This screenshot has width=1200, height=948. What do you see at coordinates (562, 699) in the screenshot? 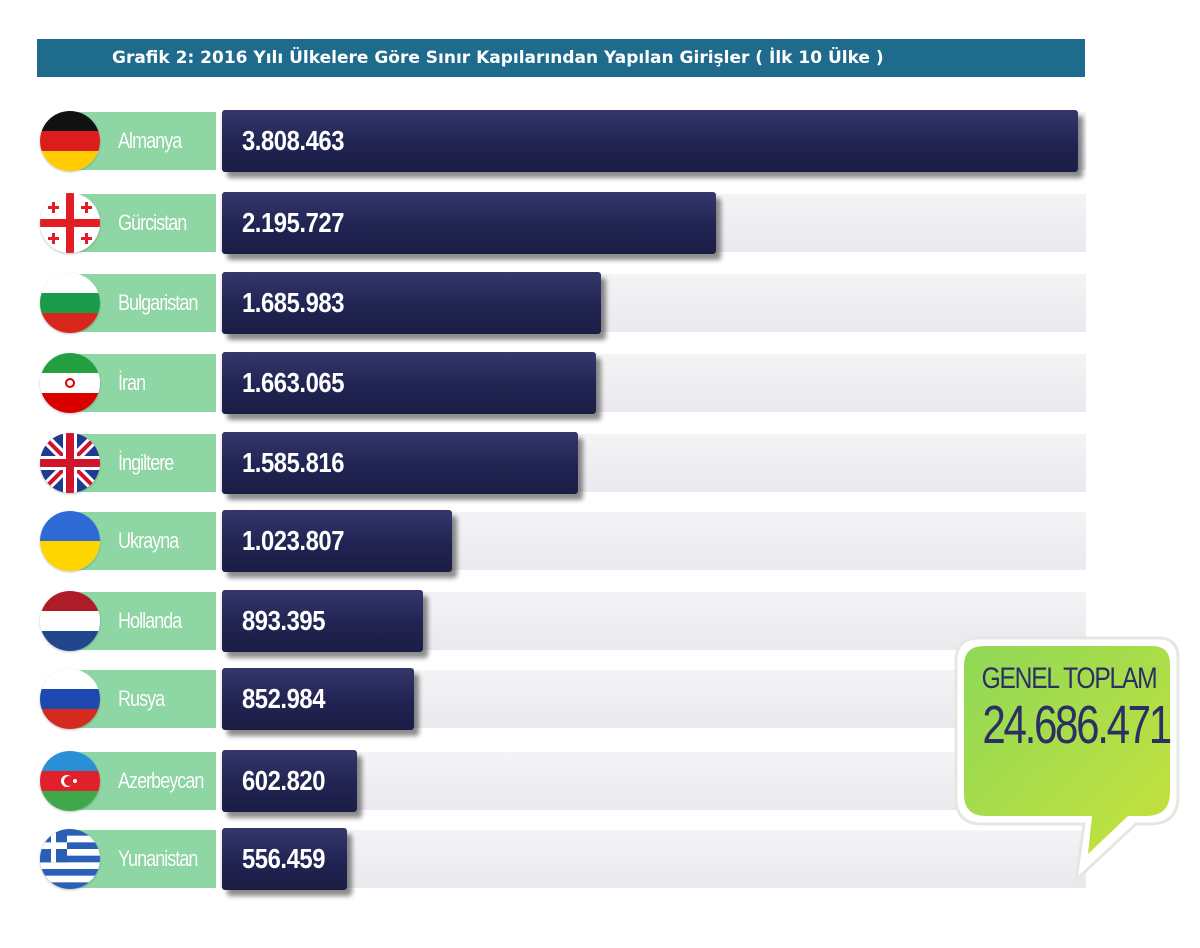
I see `bar-row: Rusya 852.984` at bounding box center [562, 699].